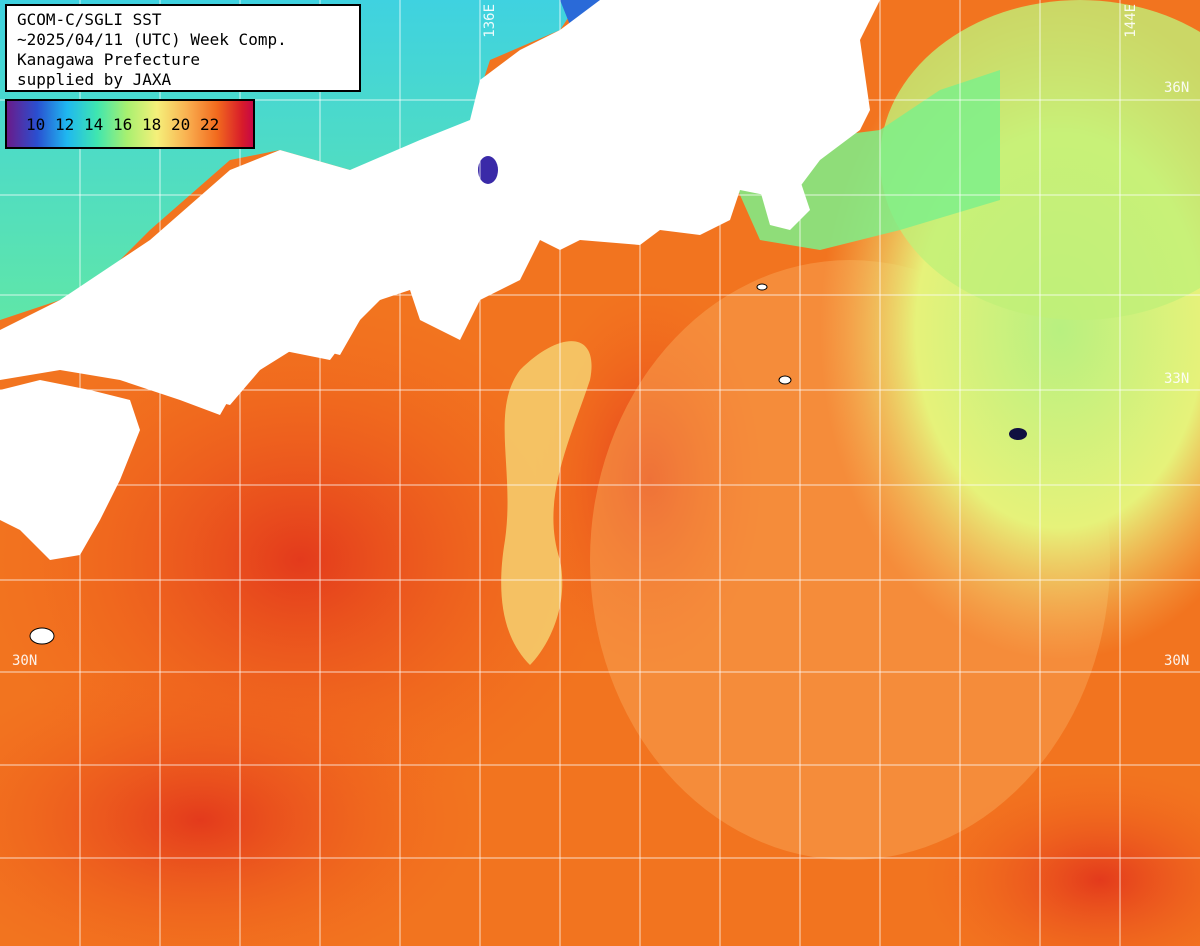  What do you see at coordinates (785, 205) in the screenshot?
I see `land-izu` at bounding box center [785, 205].